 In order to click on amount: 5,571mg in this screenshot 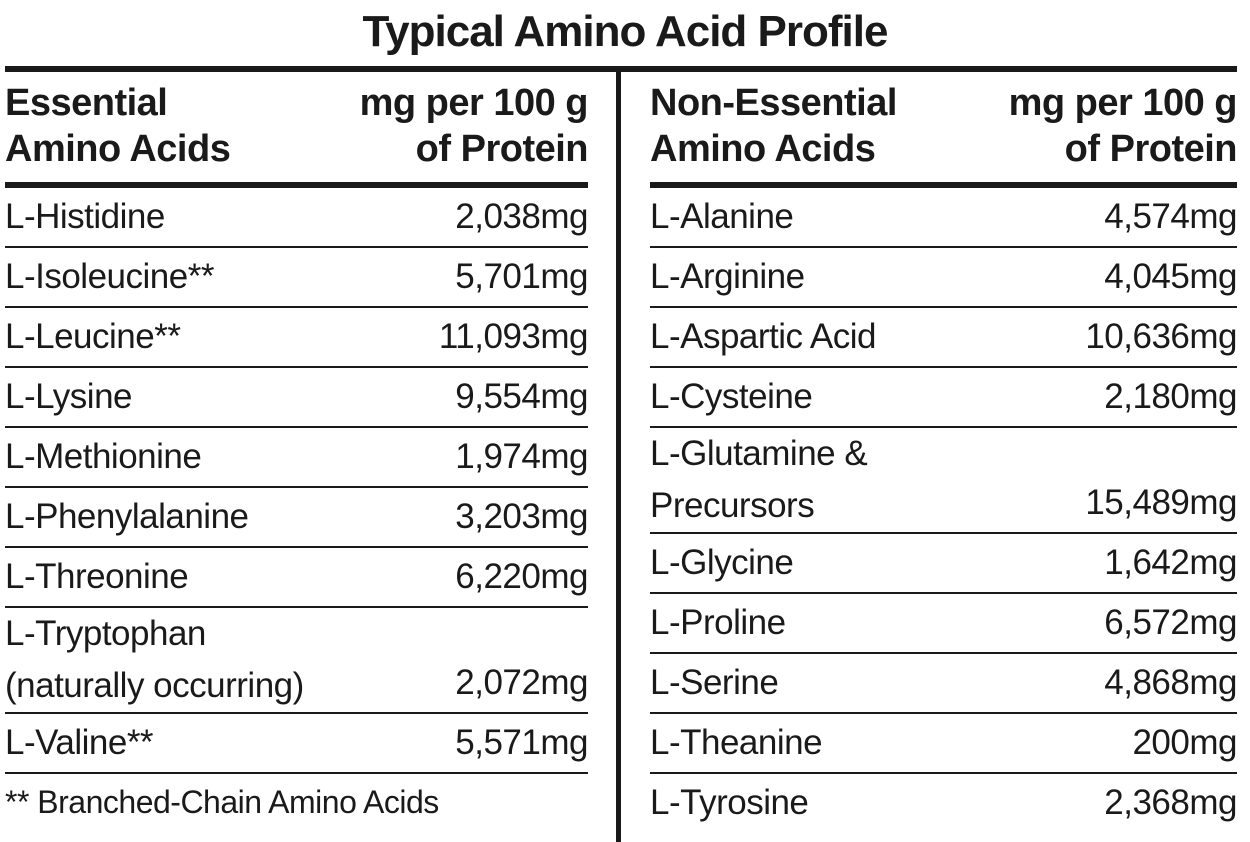, I will do `click(521, 742)`.